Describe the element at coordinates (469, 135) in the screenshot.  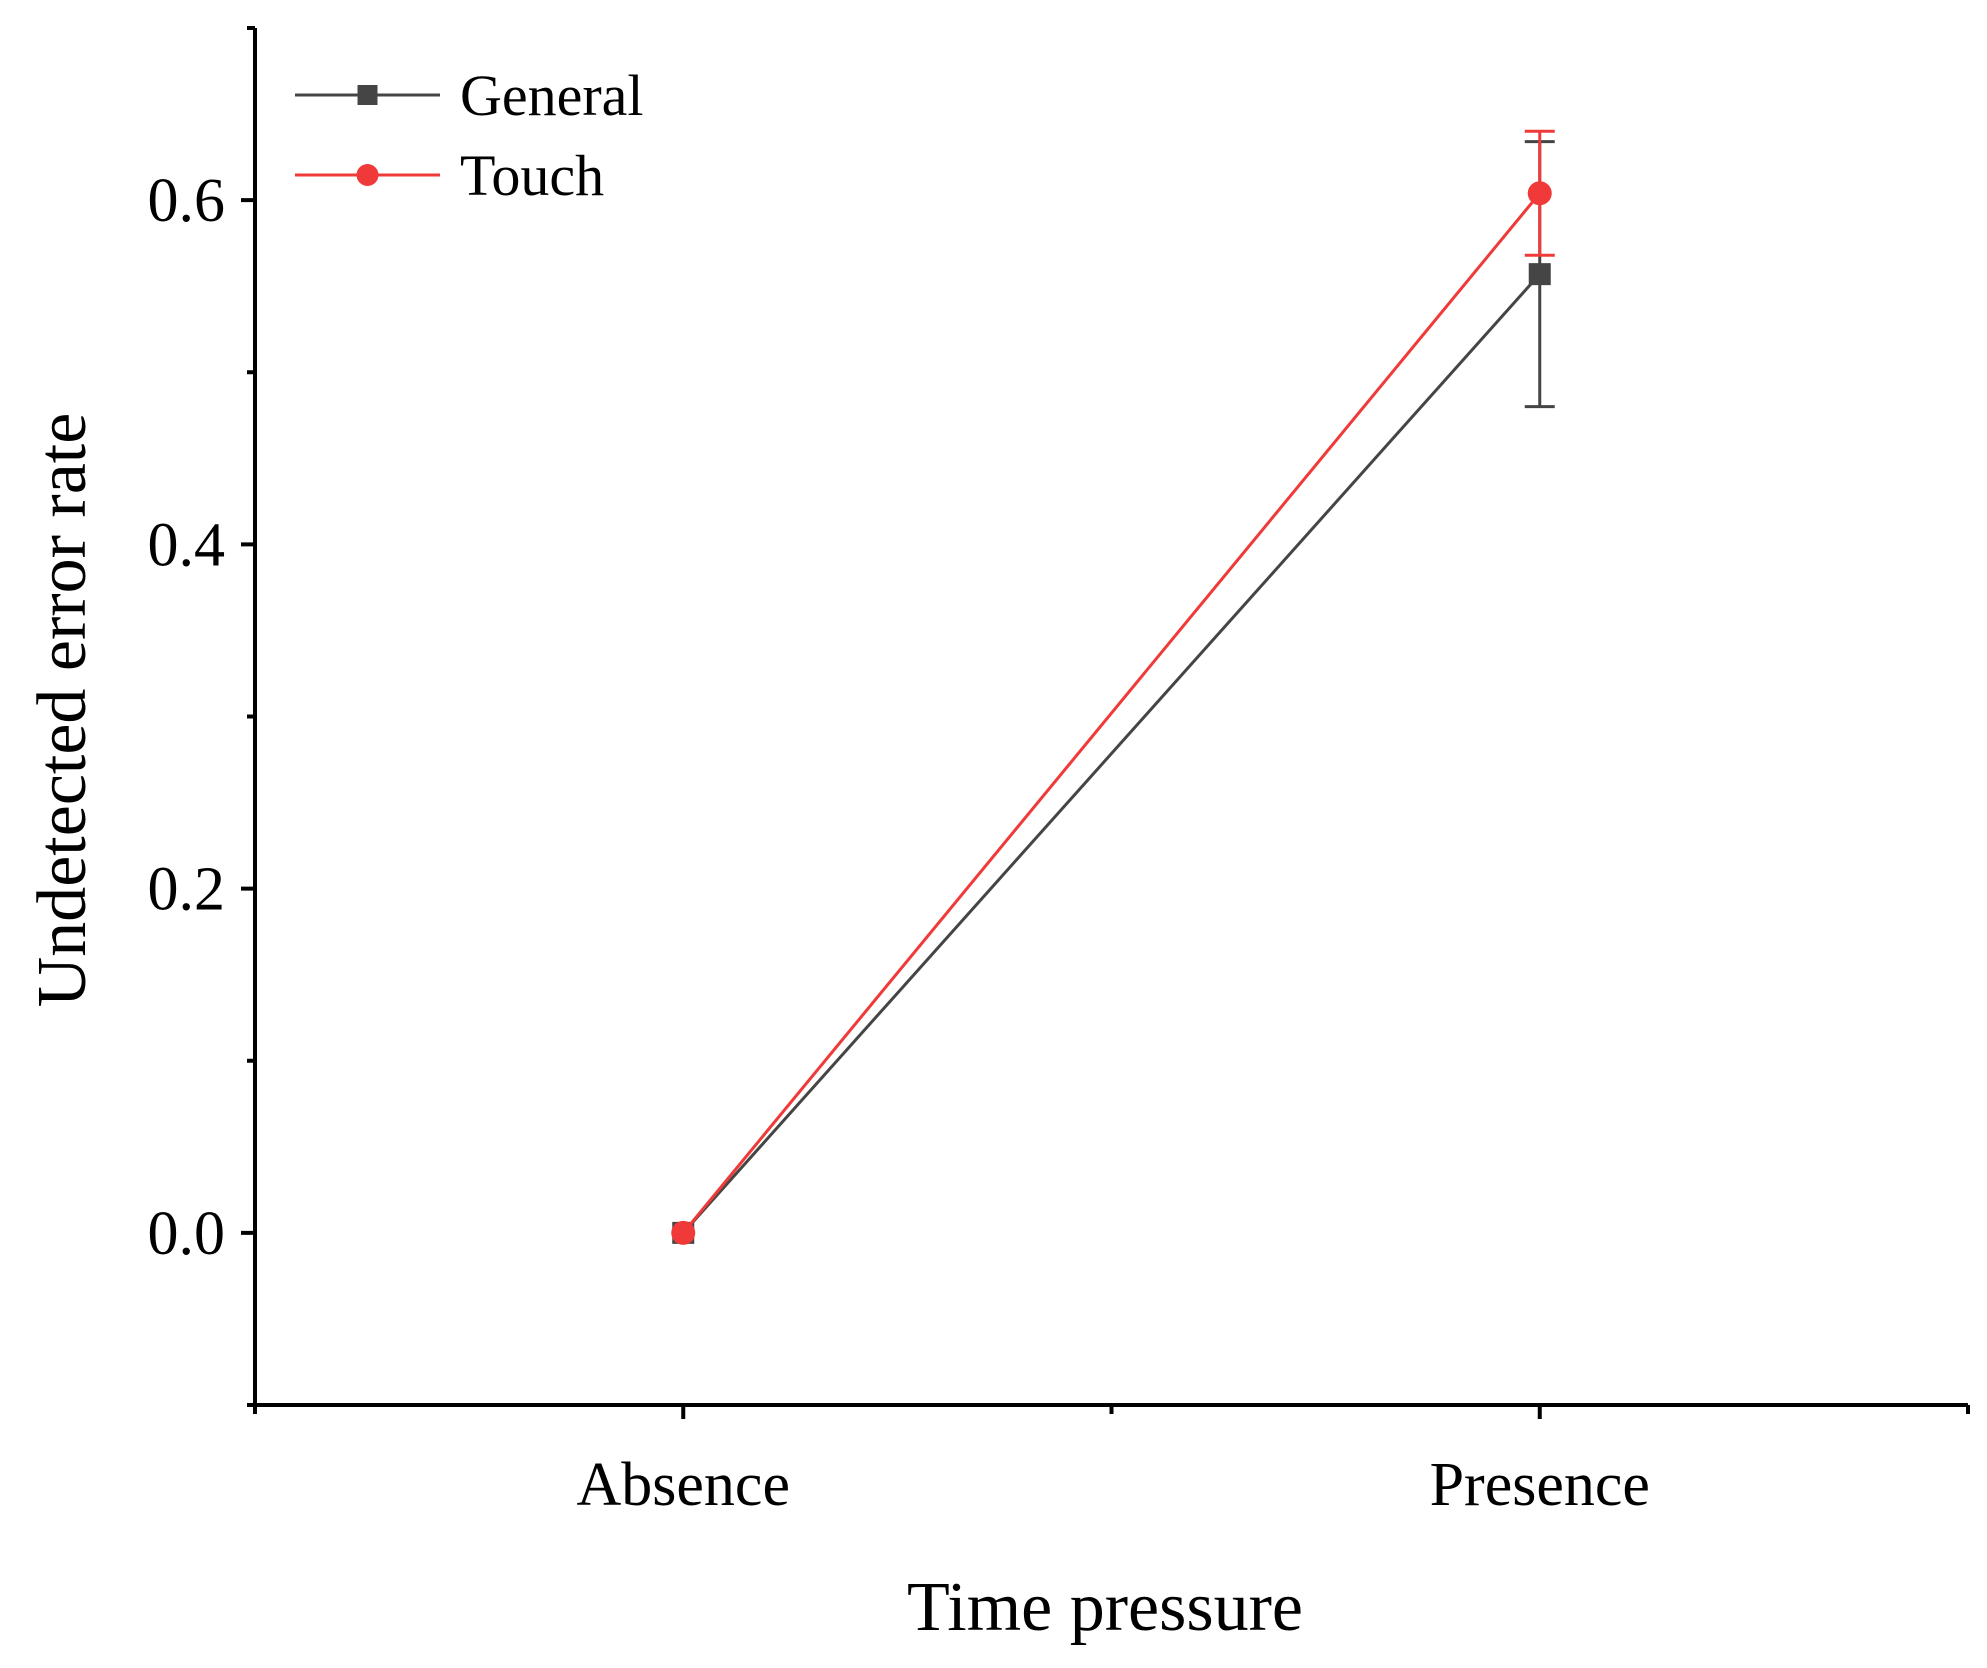
I see `legend: General Touch` at that location.